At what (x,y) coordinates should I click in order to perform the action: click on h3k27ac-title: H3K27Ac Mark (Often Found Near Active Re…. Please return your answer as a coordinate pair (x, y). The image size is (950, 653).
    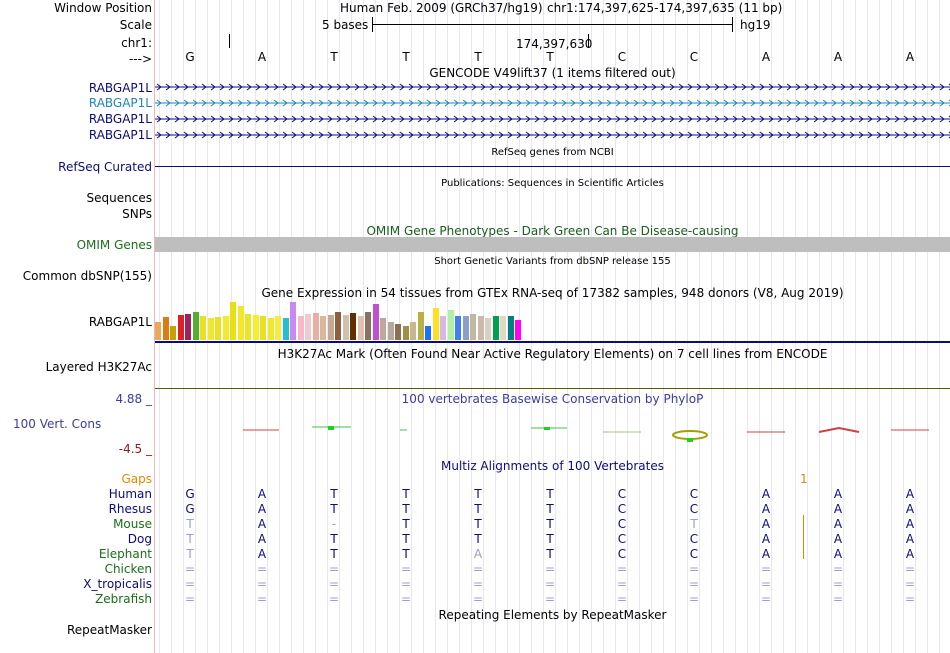
    Looking at the image, I should click on (552, 354).